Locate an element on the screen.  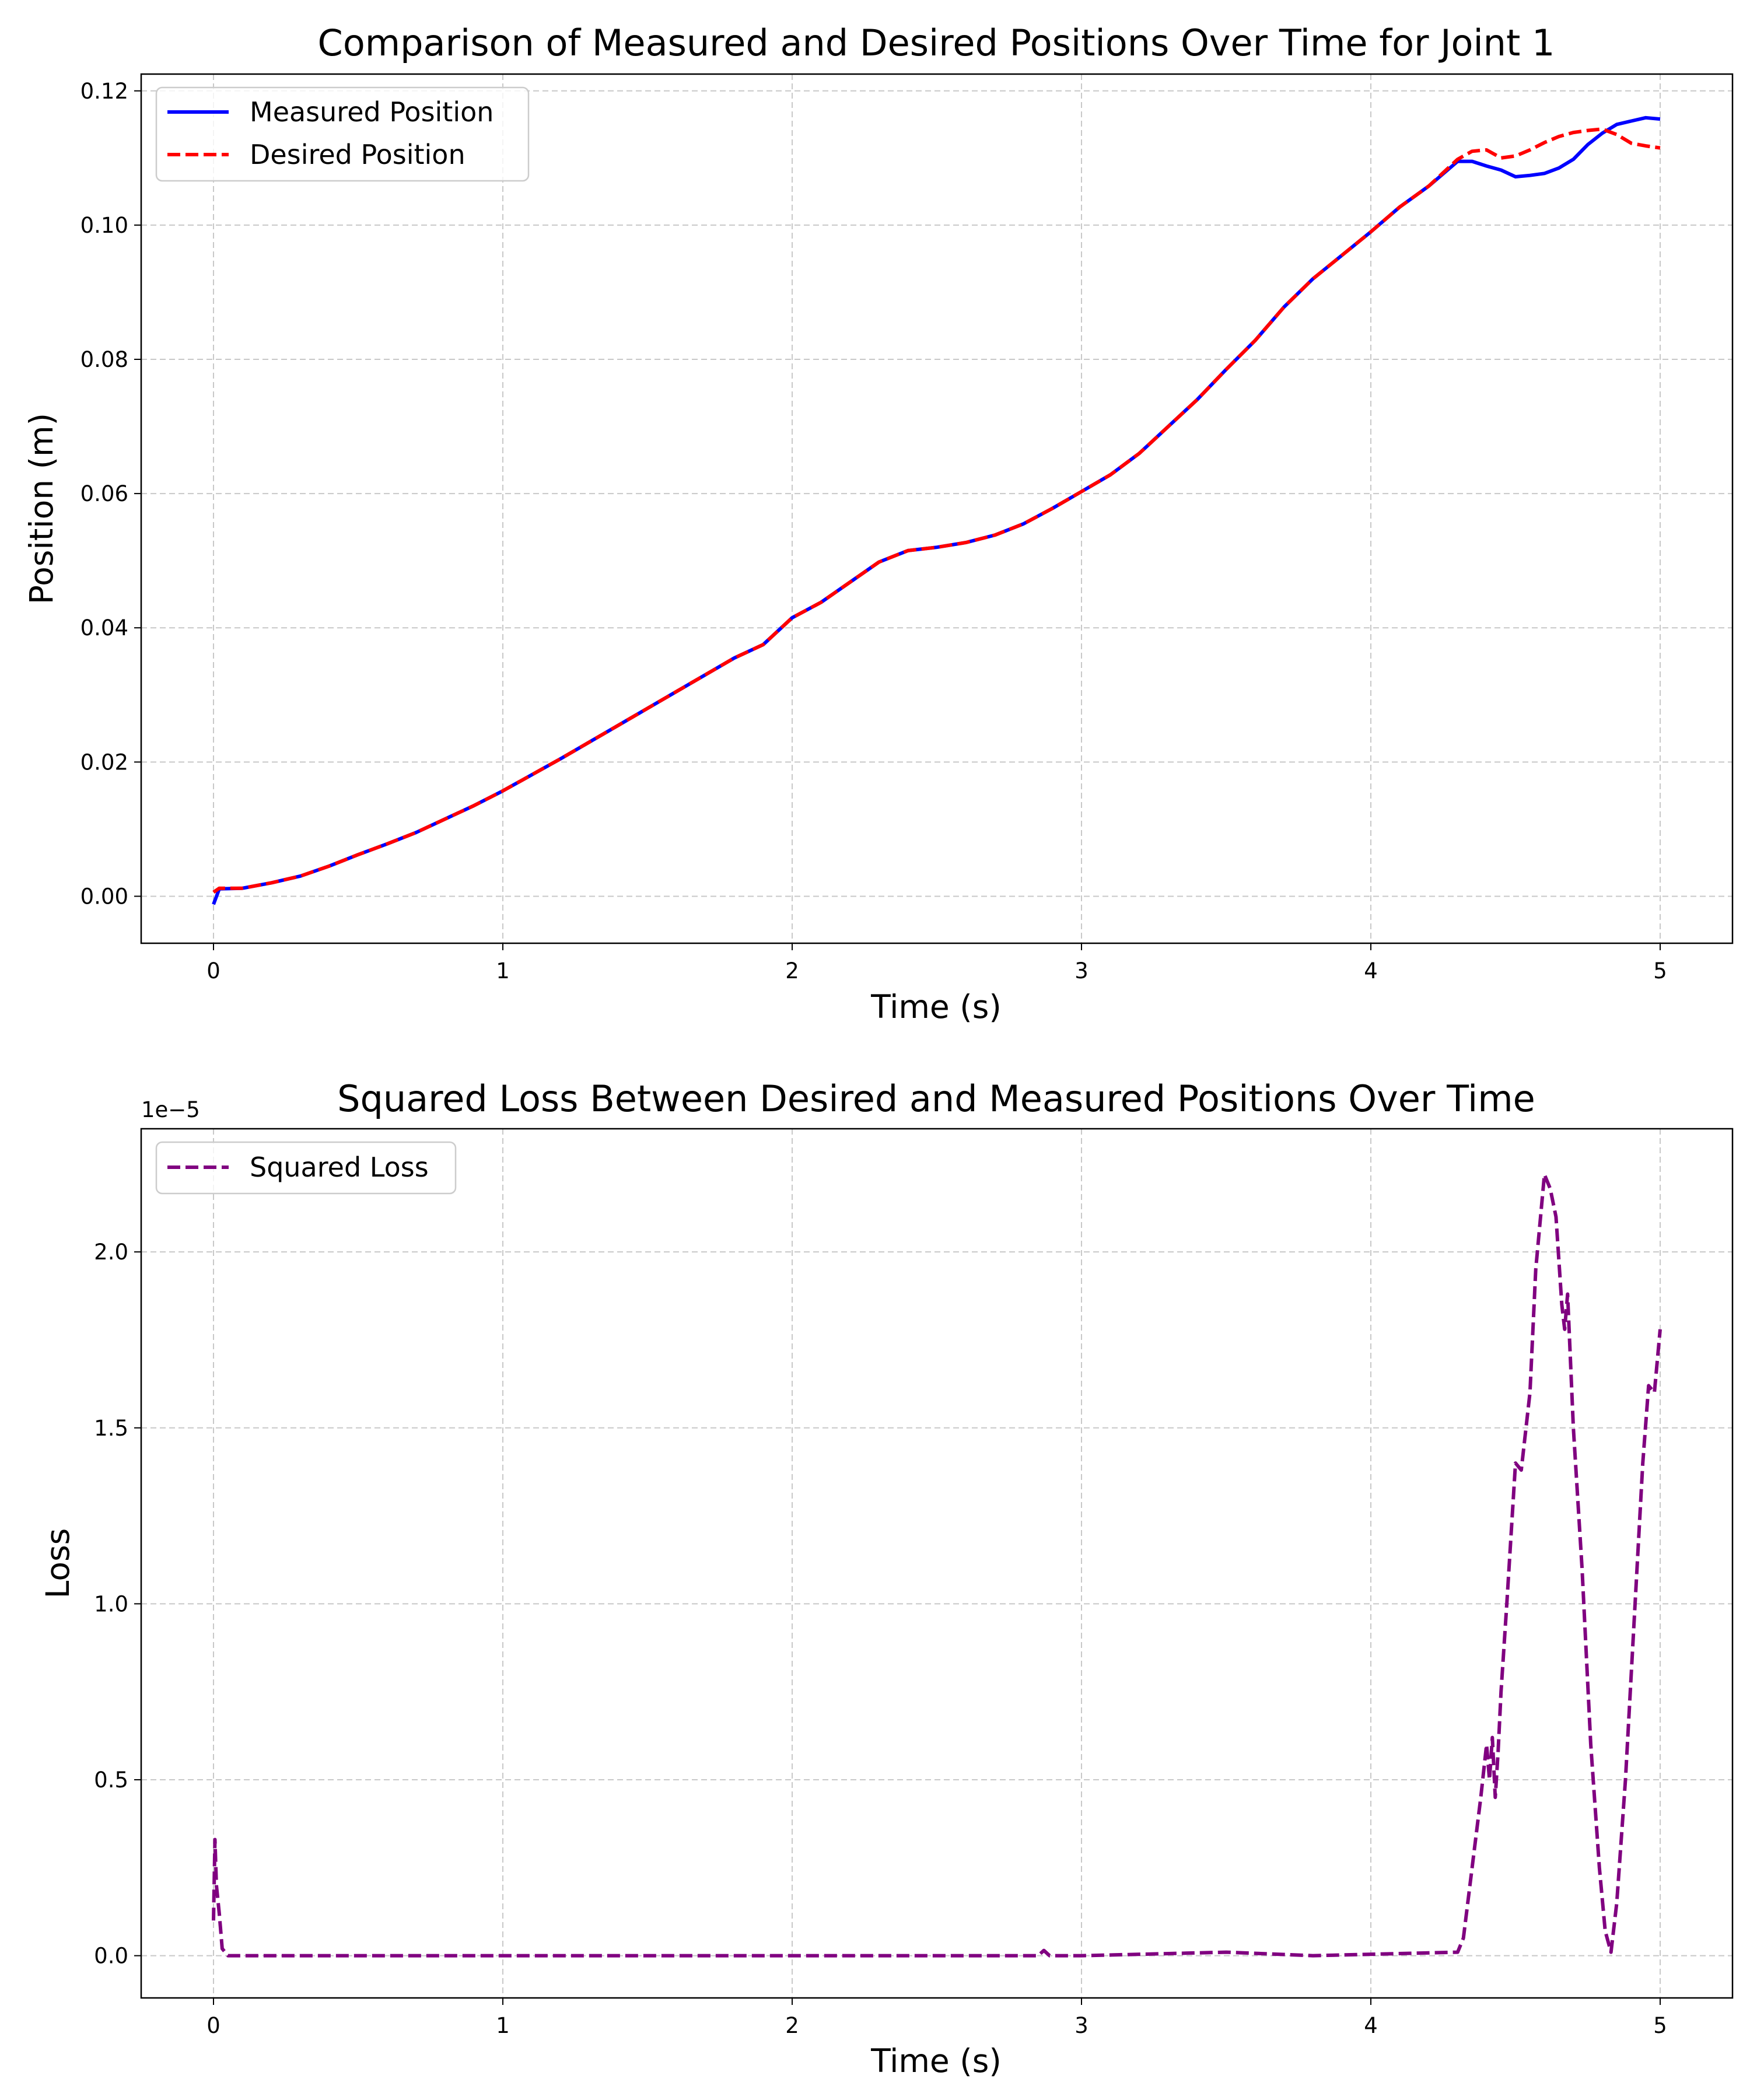
position-chart-legend-box is located at coordinates (342, 134).